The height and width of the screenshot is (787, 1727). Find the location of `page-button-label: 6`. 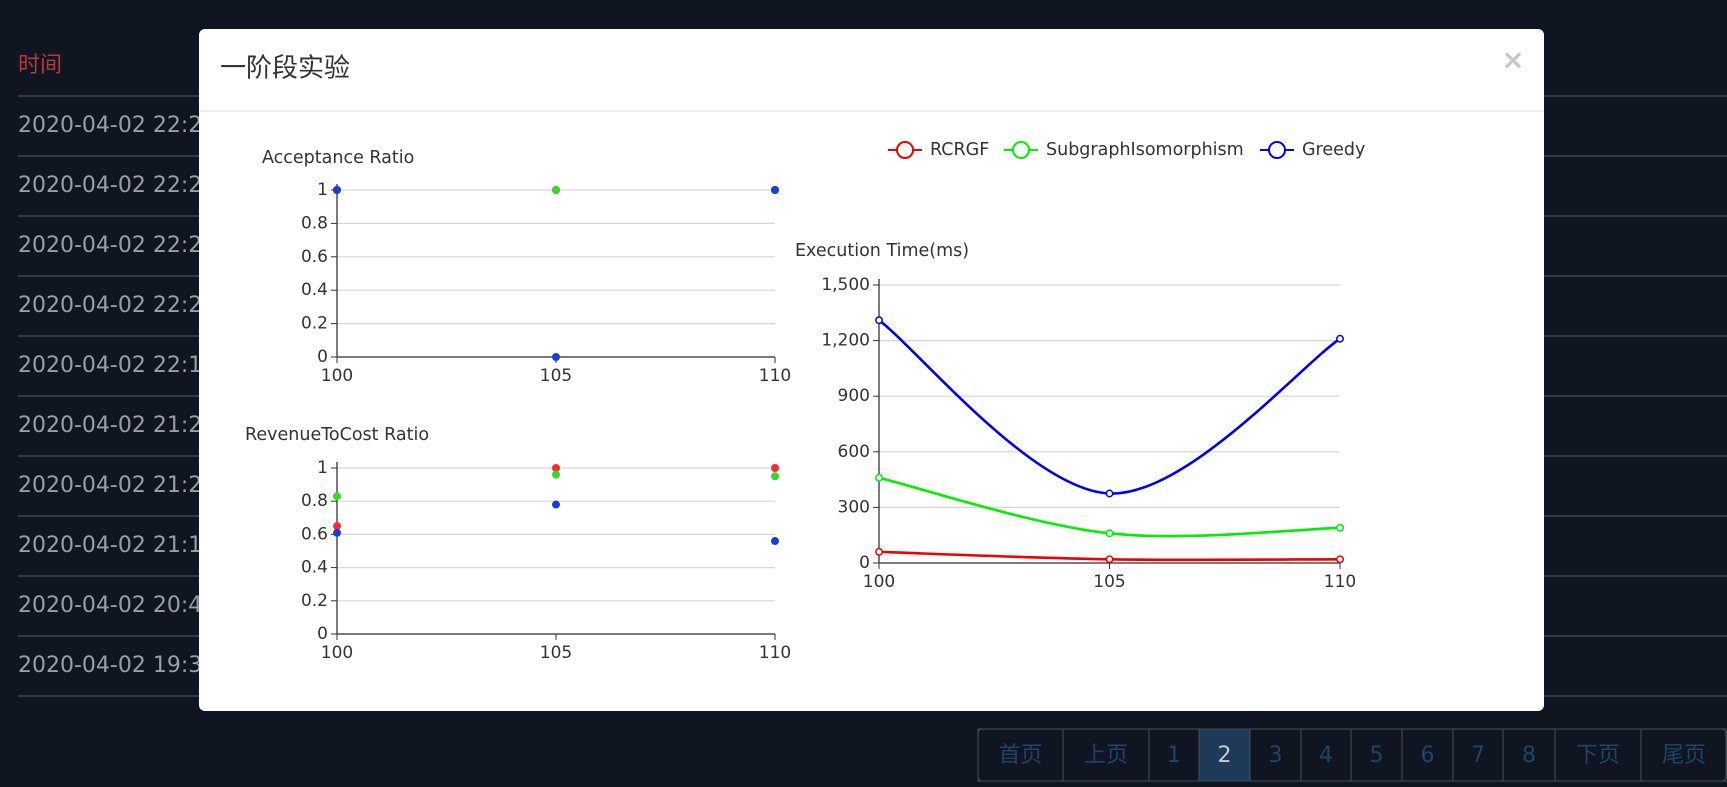

page-button-label: 6 is located at coordinates (1428, 755).